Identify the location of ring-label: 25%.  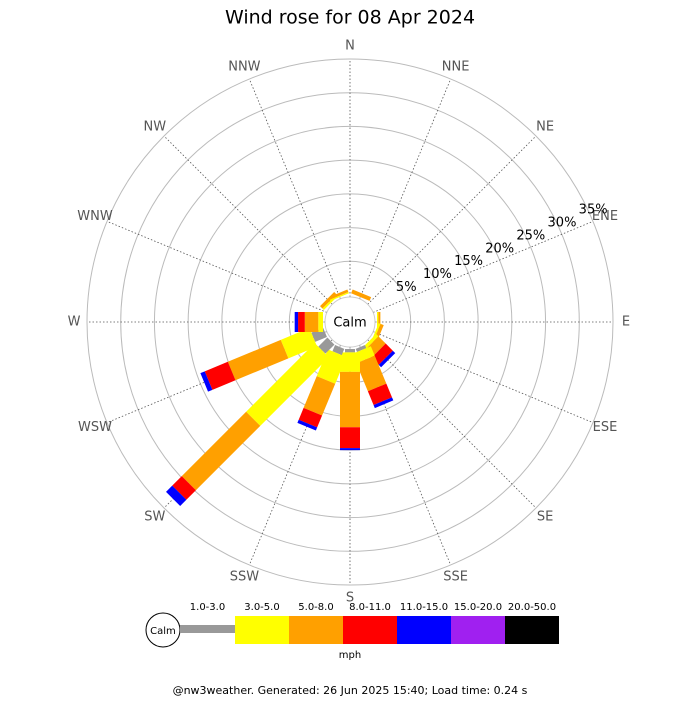
(530, 235).